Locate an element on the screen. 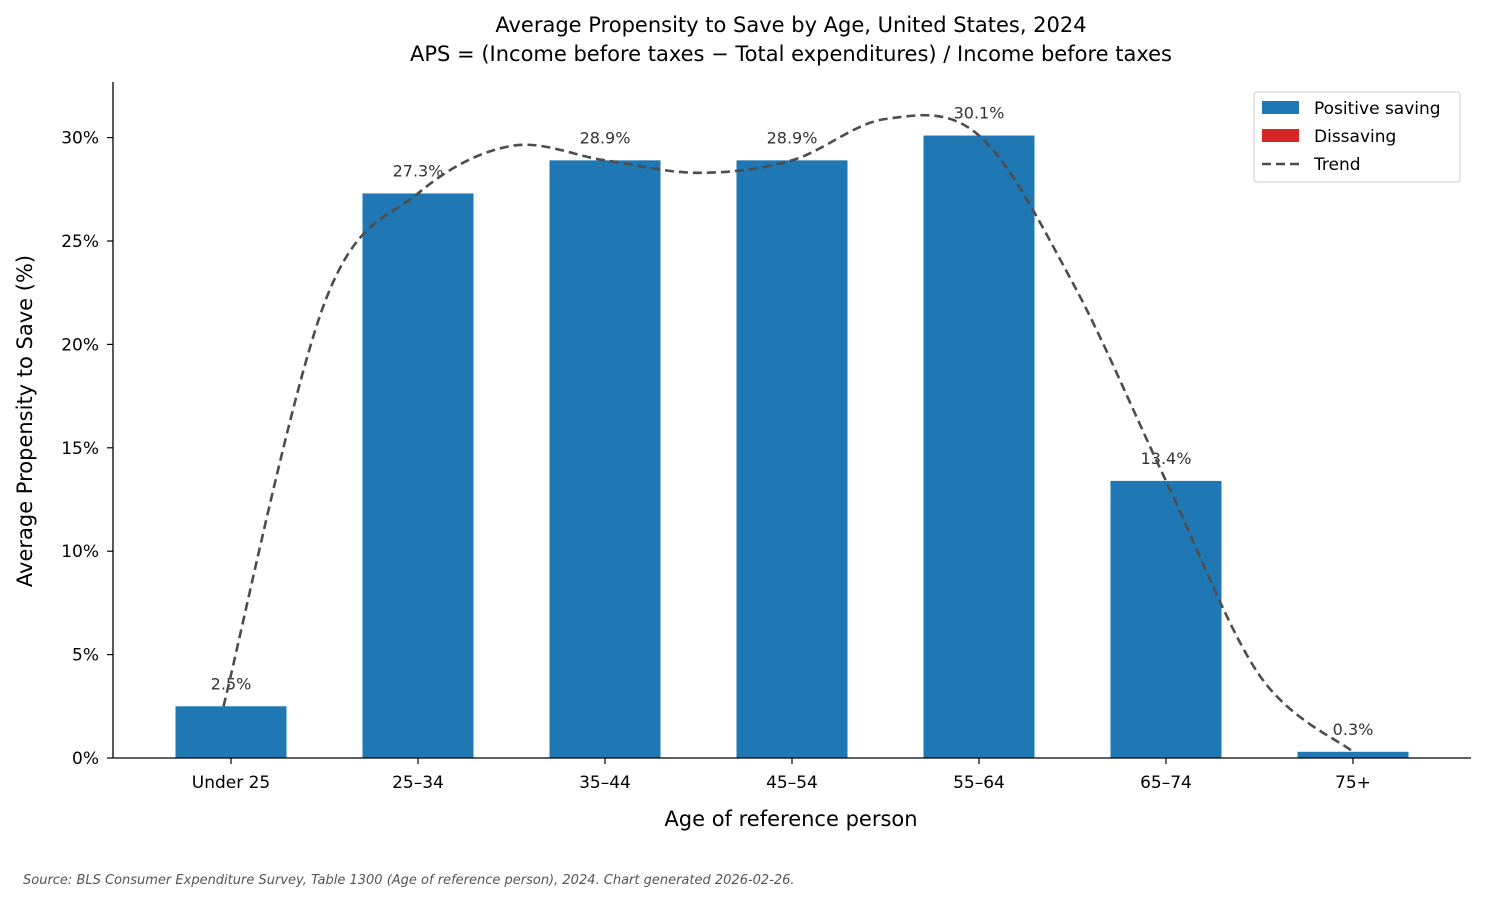  data-label-0: 2.5% is located at coordinates (231, 683).